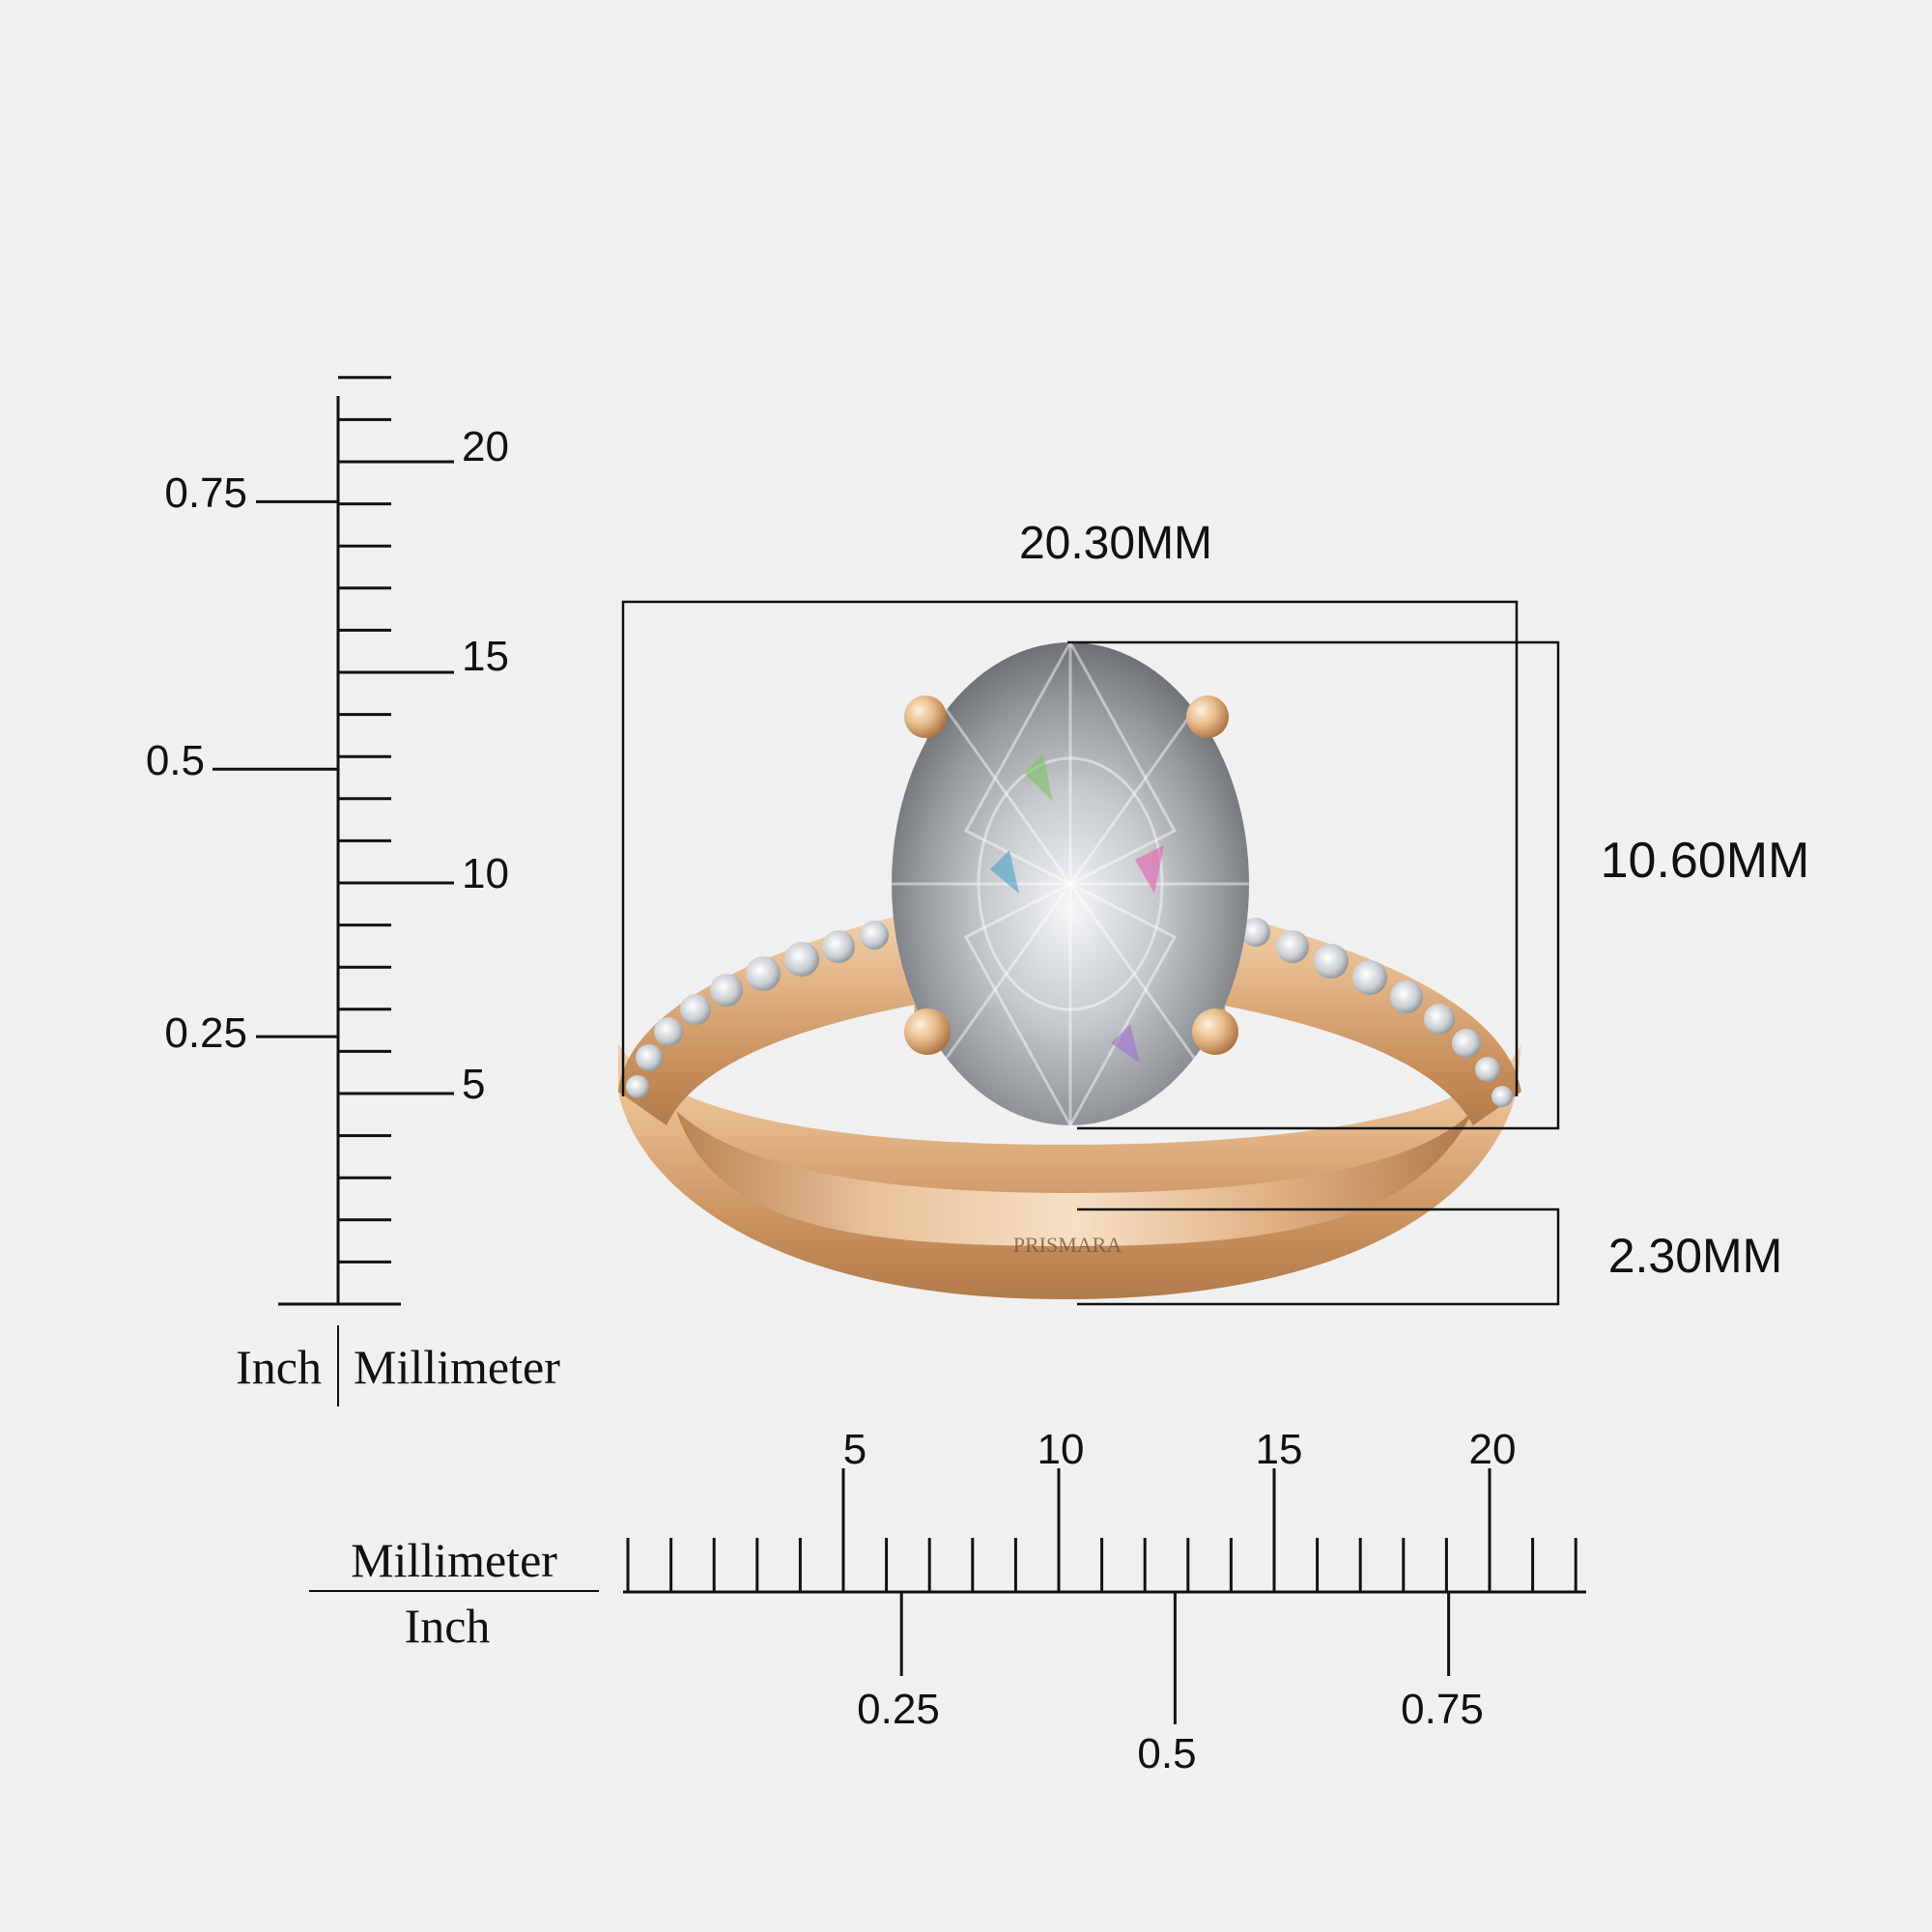 The image size is (1932, 1932). What do you see at coordinates (1074, 1178) in the screenshot?
I see `ring-inner-surface` at bounding box center [1074, 1178].